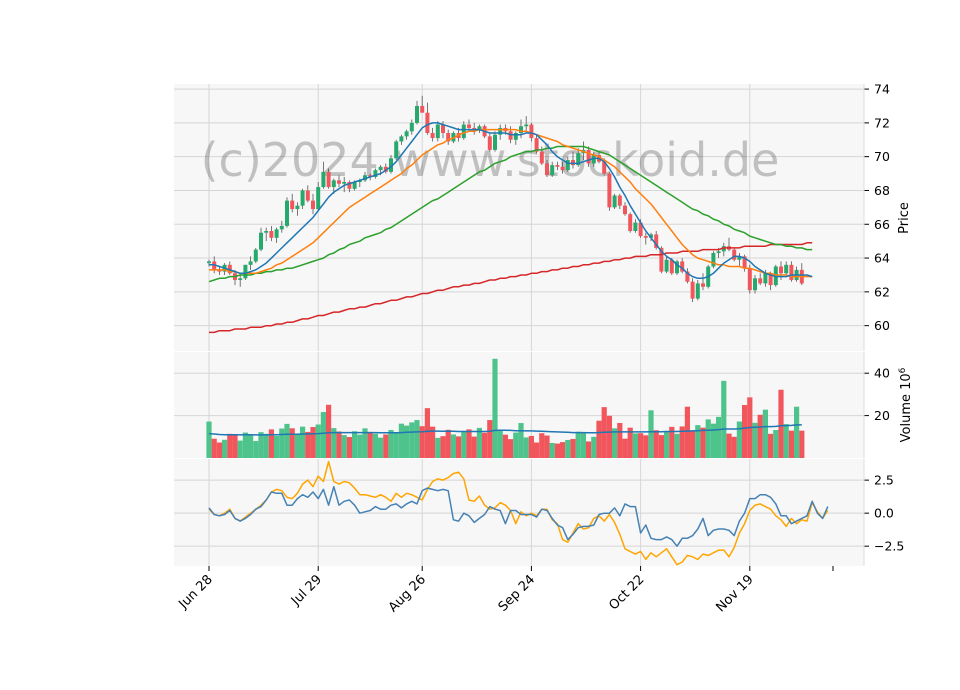 The height and width of the screenshot is (690, 960). Describe the element at coordinates (196, 592) in the screenshot. I see `x-tick-label: Jun 28` at that location.